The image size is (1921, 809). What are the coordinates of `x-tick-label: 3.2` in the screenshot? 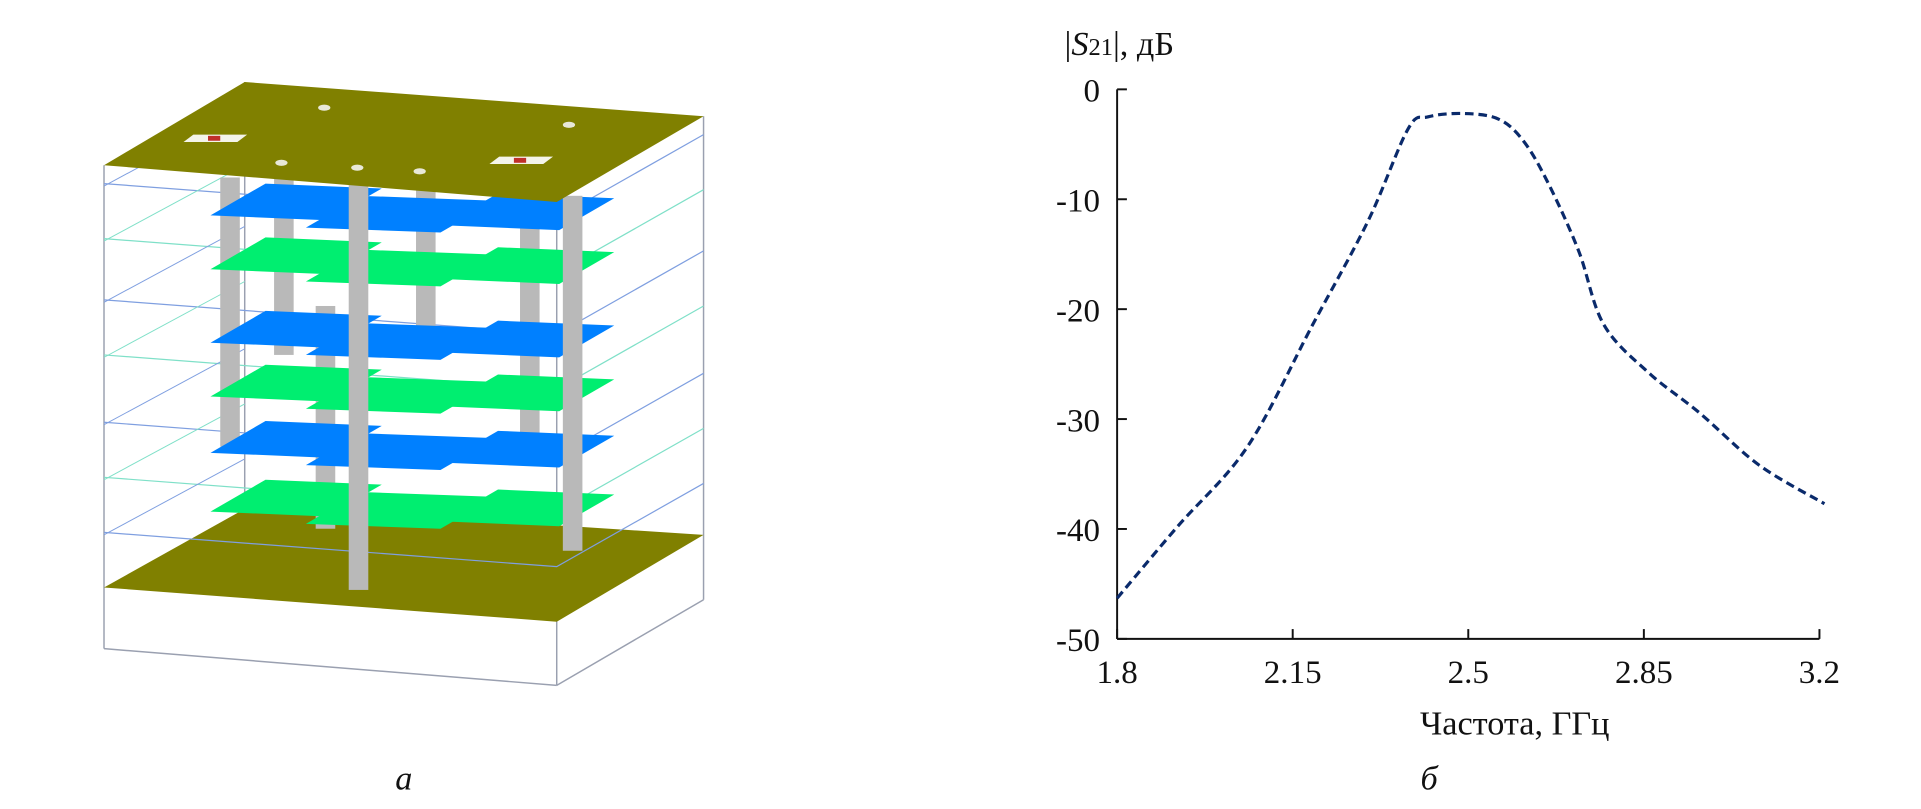 It's located at (1819, 673).